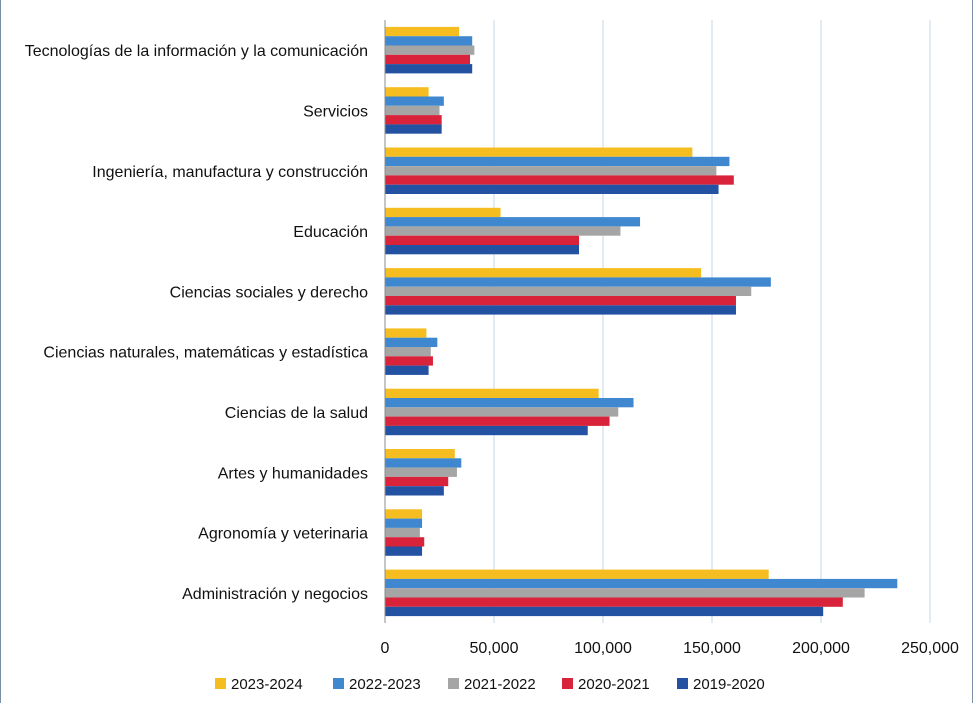 The image size is (973, 708). Describe the element at coordinates (429, 41) in the screenshot. I see `bar-tecnologias-de-la-informacion-y-la-comunicacion-2022-2023` at that location.